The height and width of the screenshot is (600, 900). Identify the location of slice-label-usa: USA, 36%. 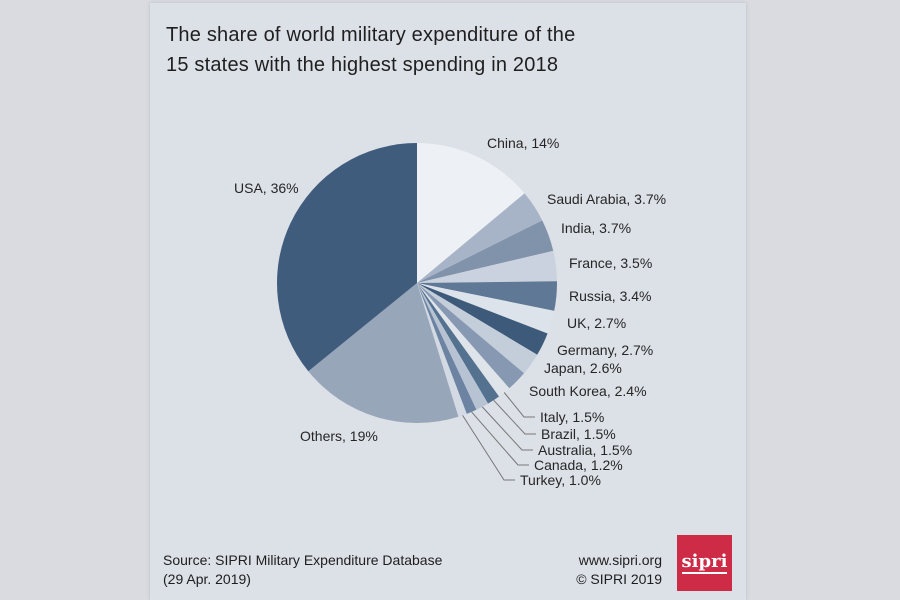
(266, 188).